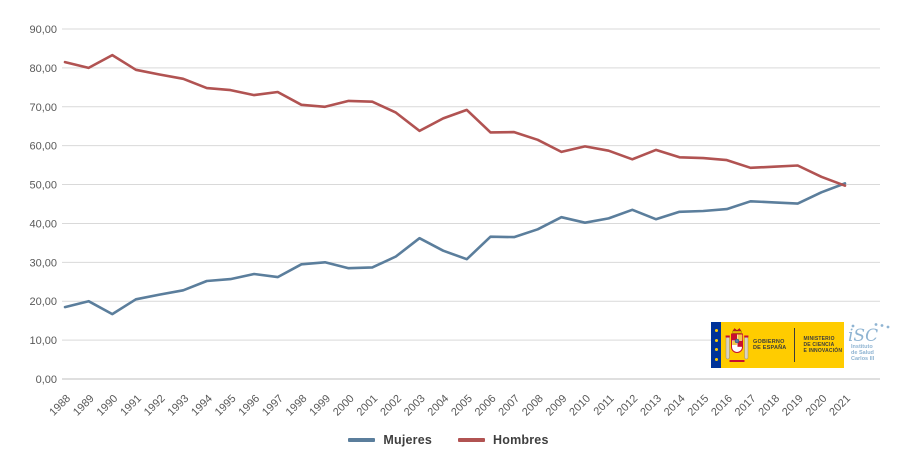  What do you see at coordinates (202, 406) in the screenshot?
I see `x-tick-label: 1994` at bounding box center [202, 406].